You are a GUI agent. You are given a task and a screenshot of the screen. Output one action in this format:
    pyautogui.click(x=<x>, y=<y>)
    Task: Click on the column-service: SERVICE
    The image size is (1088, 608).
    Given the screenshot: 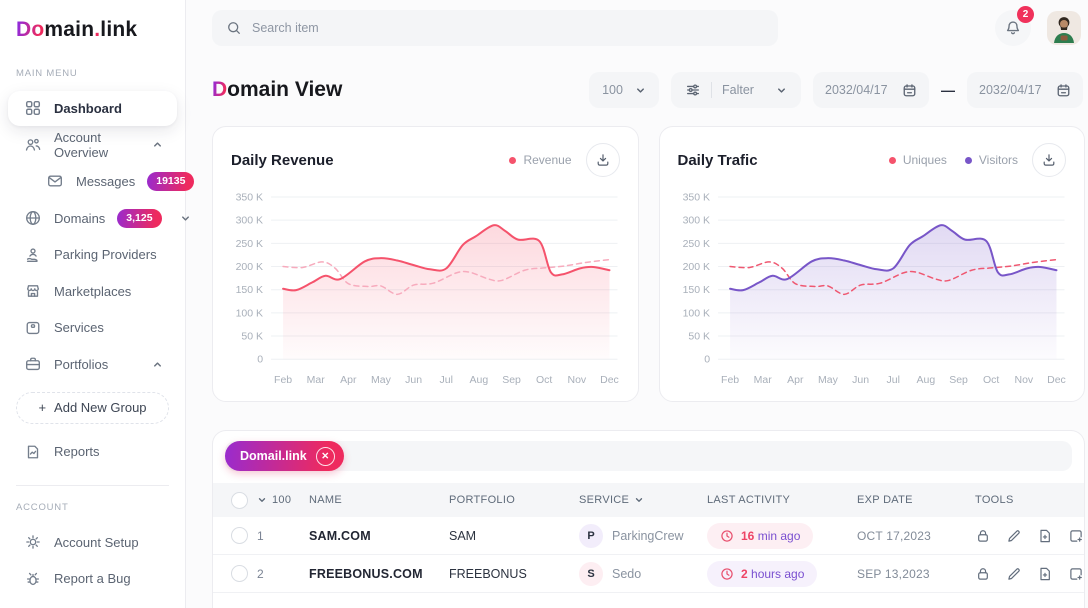 What is the action you would take?
    pyautogui.click(x=643, y=500)
    